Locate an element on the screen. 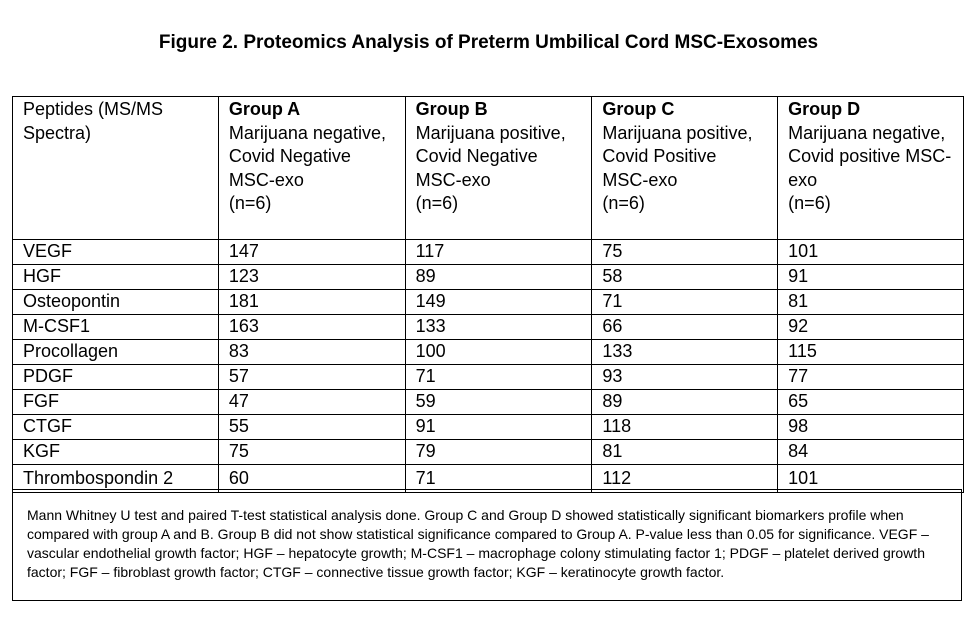 Image resolution: width=977 pixels, height=625 pixels. value-cell: 115 is located at coordinates (870, 352).